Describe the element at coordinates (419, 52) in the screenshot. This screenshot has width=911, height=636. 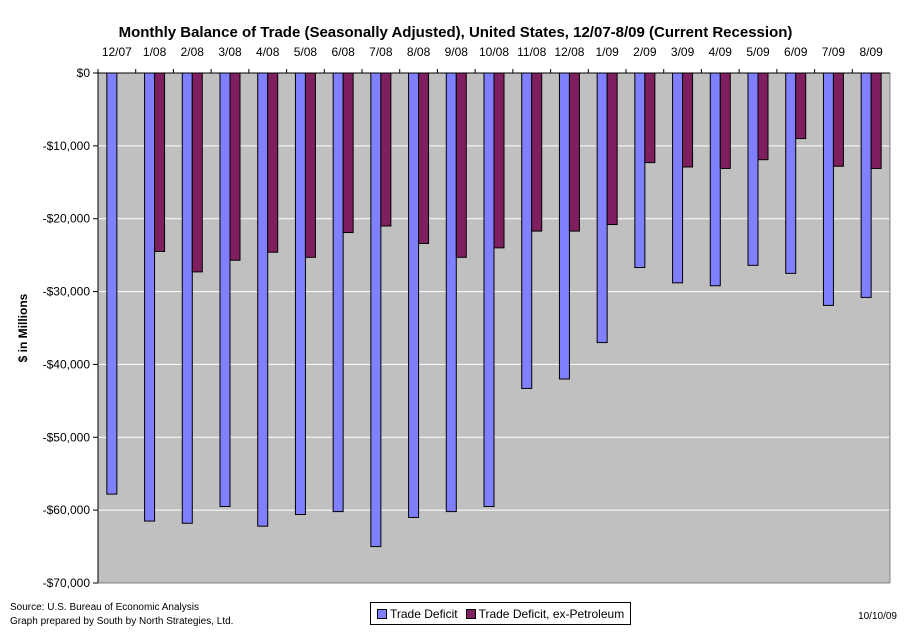
I see `x-tick-label: 8/08` at that location.